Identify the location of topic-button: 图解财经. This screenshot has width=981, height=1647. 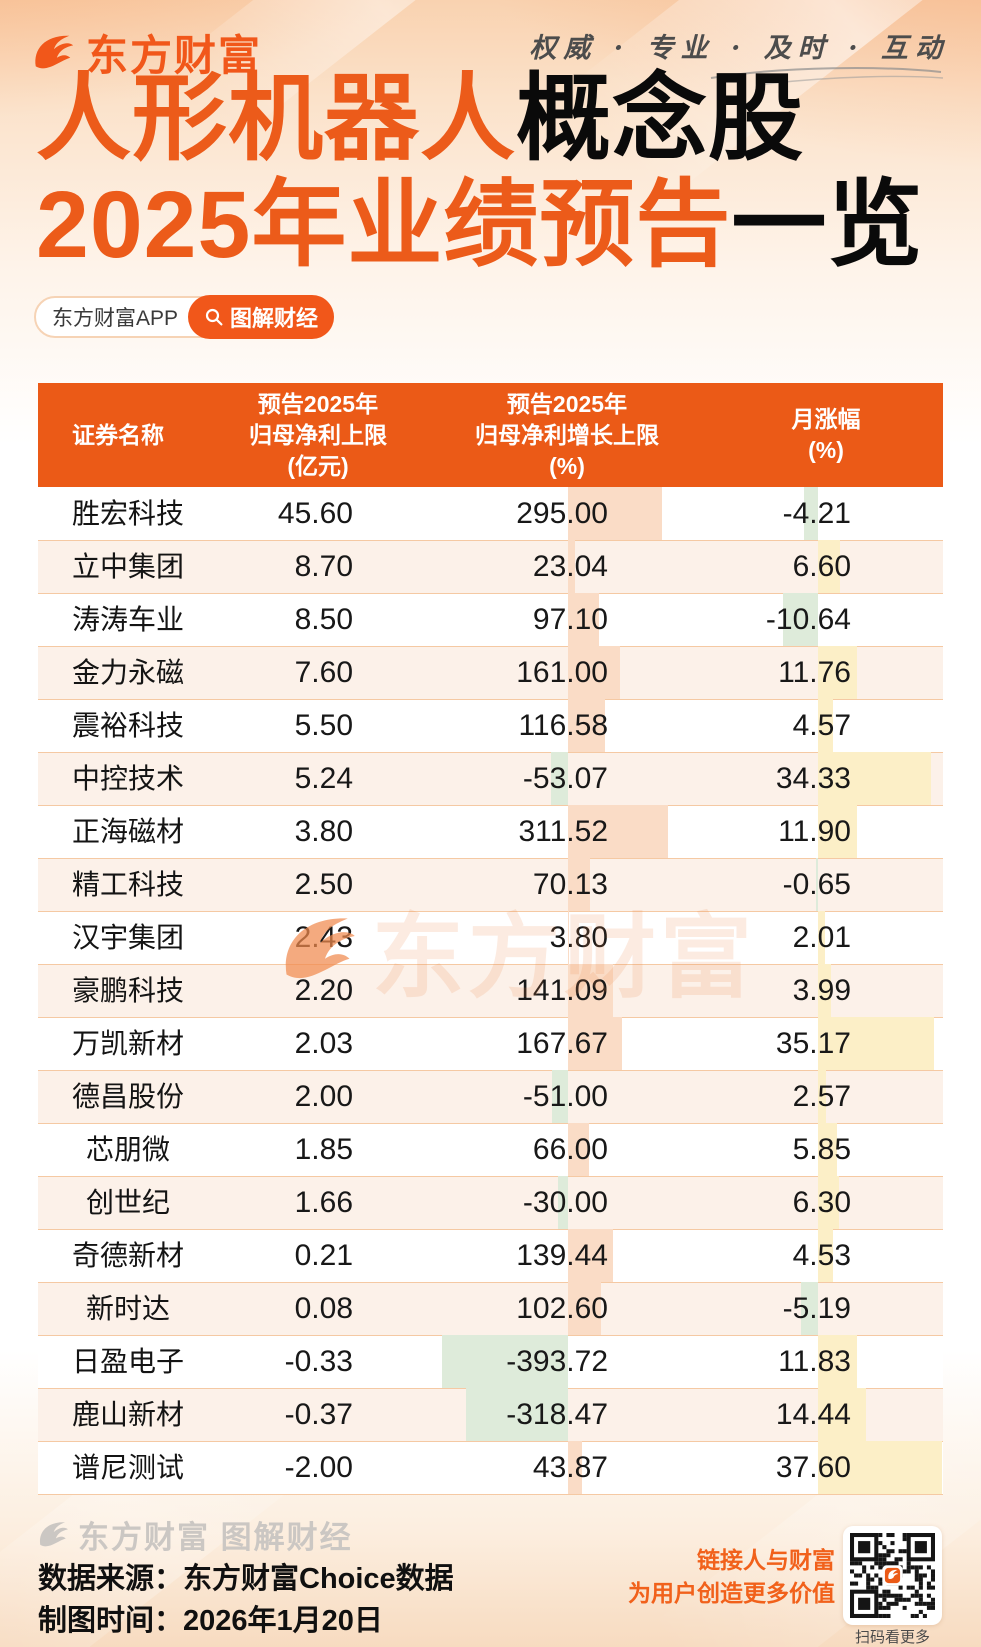
(261, 317).